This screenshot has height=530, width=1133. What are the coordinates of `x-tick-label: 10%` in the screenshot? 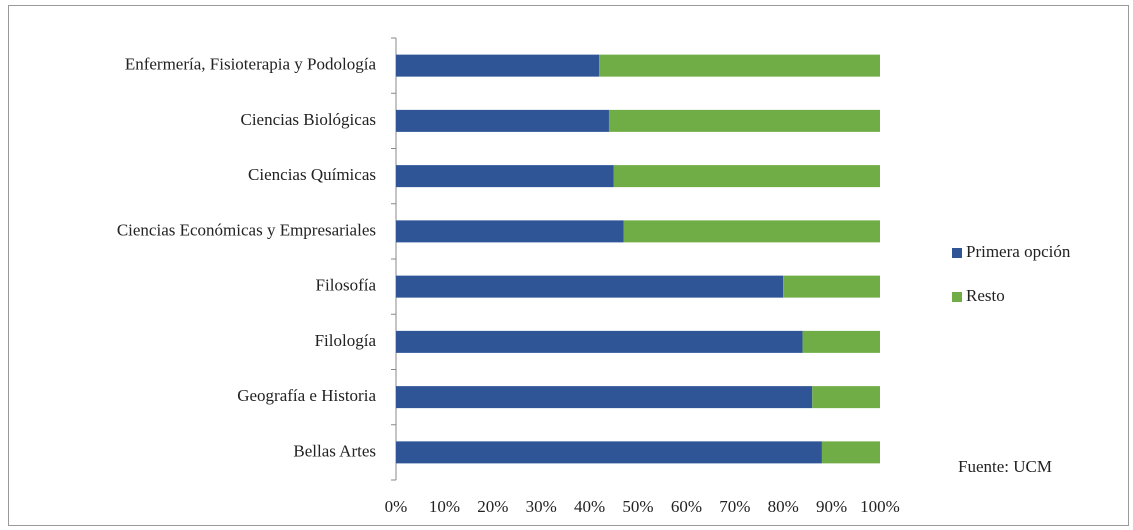 It's located at (444, 506).